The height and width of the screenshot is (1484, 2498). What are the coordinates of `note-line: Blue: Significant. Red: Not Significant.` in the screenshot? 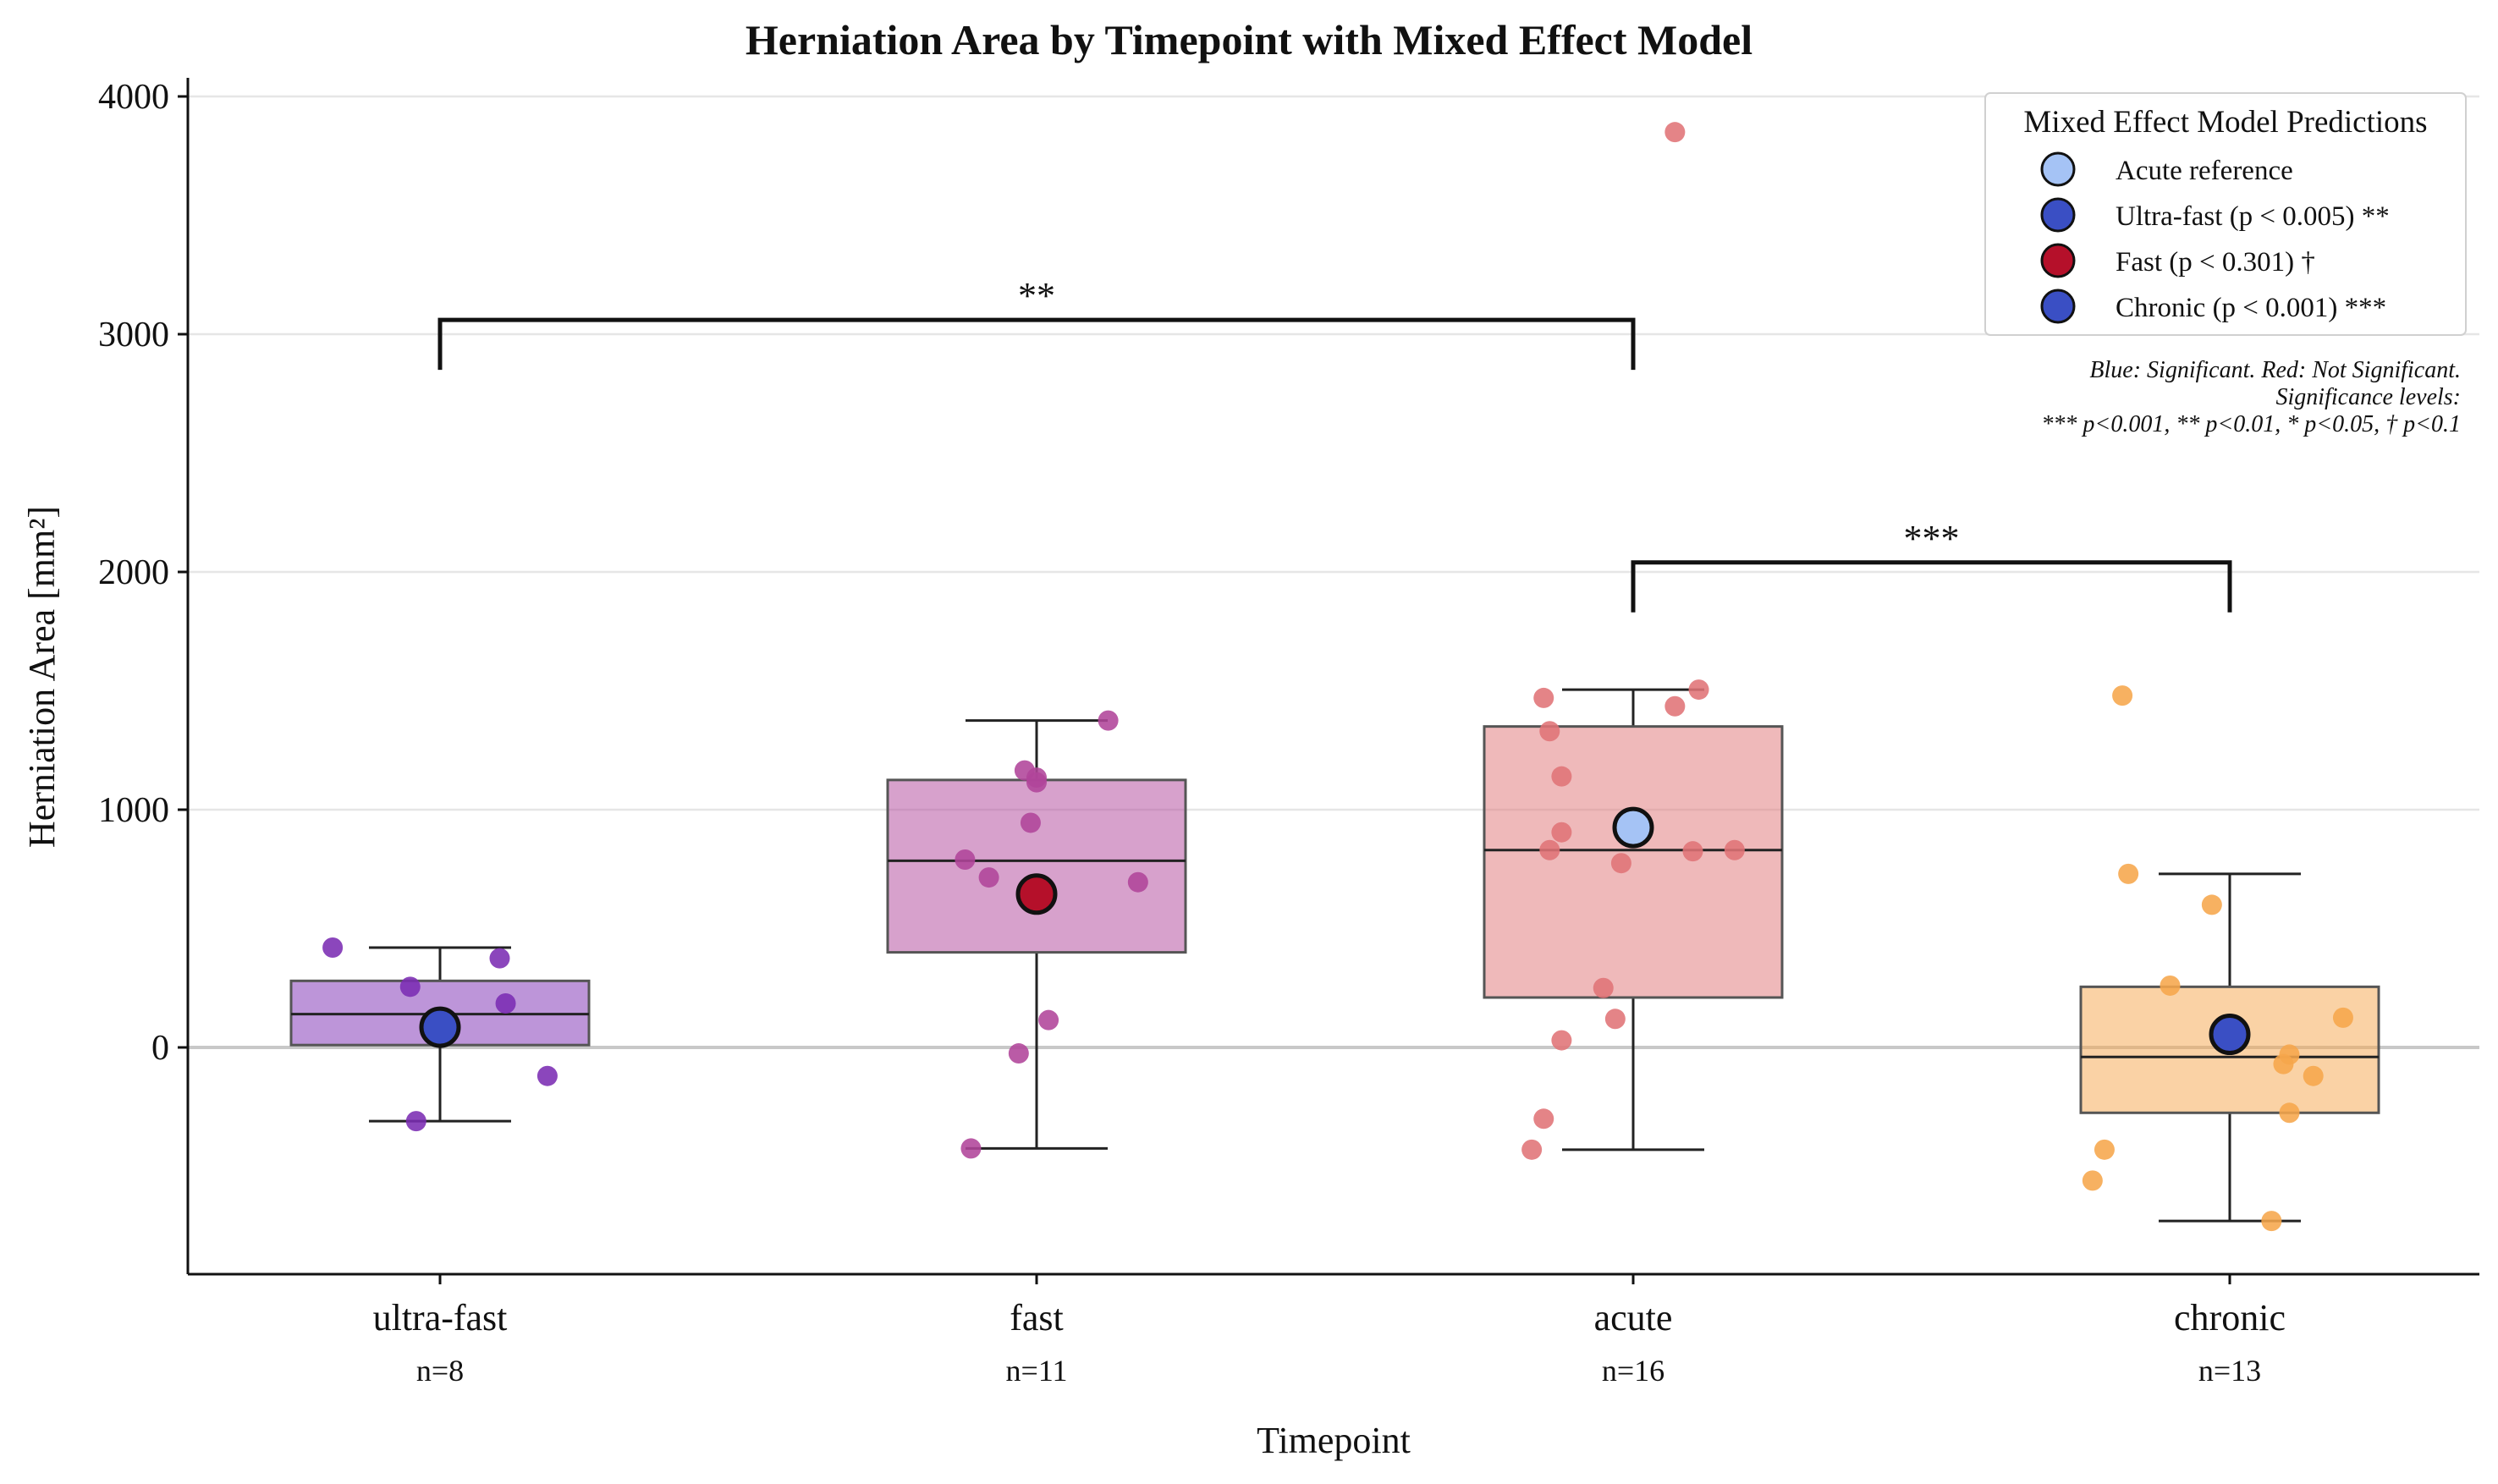 It's located at (2275, 370).